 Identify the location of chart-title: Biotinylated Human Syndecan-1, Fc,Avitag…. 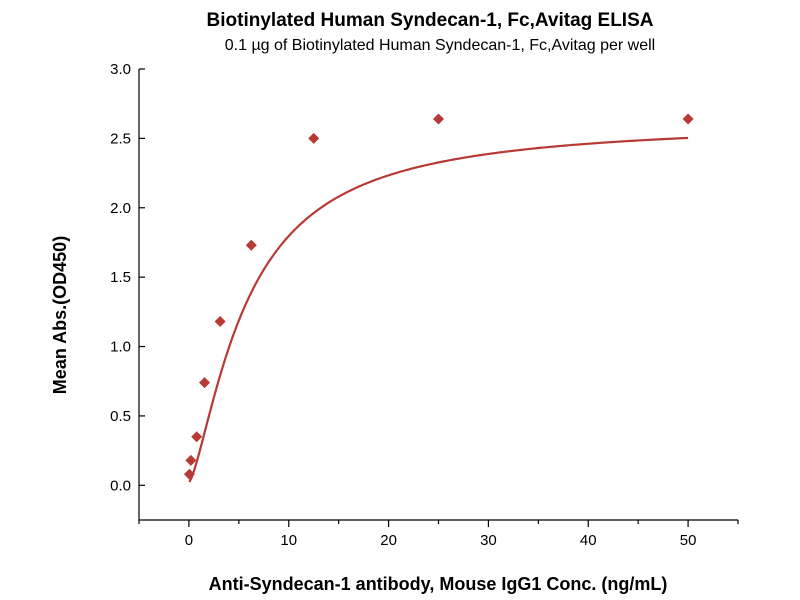
(430, 20).